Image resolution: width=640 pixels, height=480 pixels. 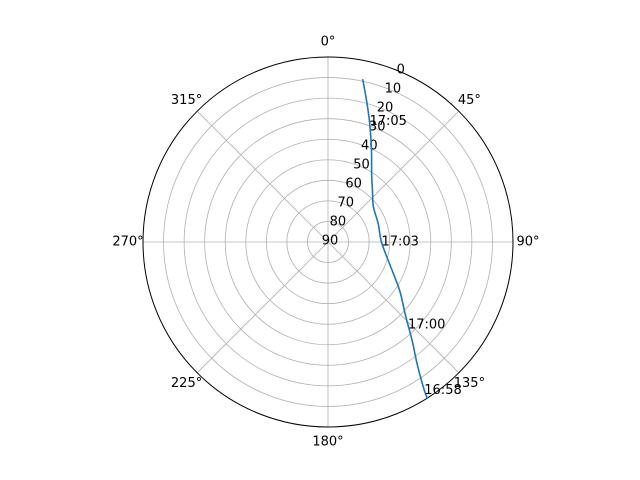 I want to click on time-annotation: 17:00, so click(x=426, y=324).